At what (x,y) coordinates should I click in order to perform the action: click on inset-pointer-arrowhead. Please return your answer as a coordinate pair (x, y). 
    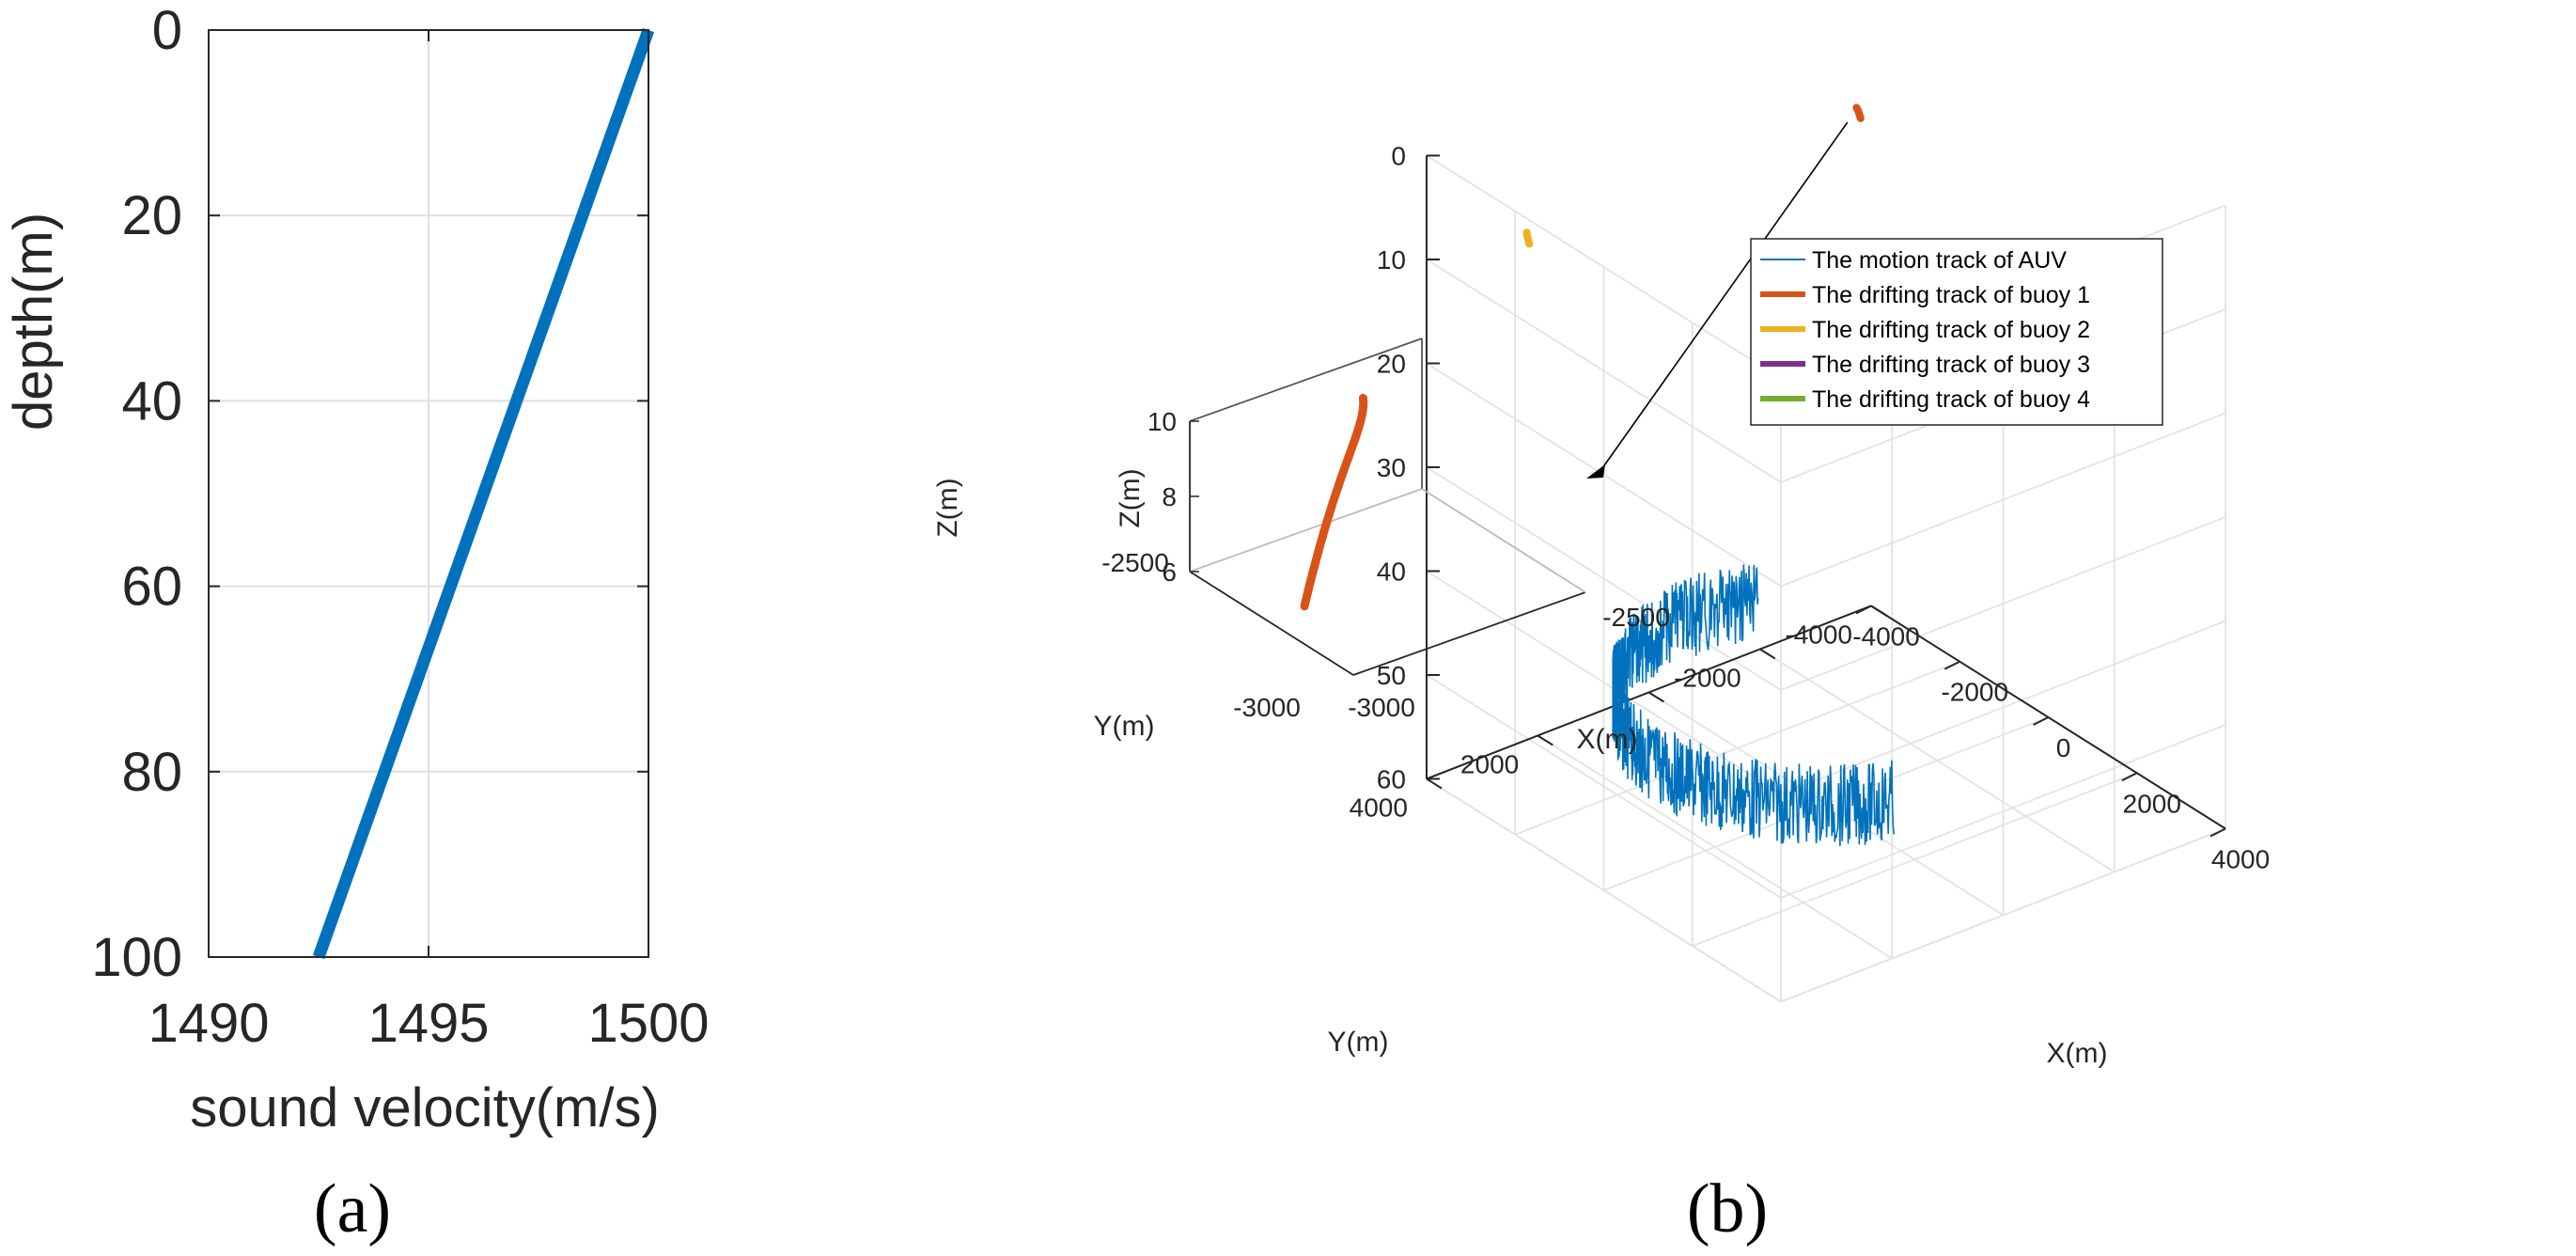
    Looking at the image, I should click on (1595, 471).